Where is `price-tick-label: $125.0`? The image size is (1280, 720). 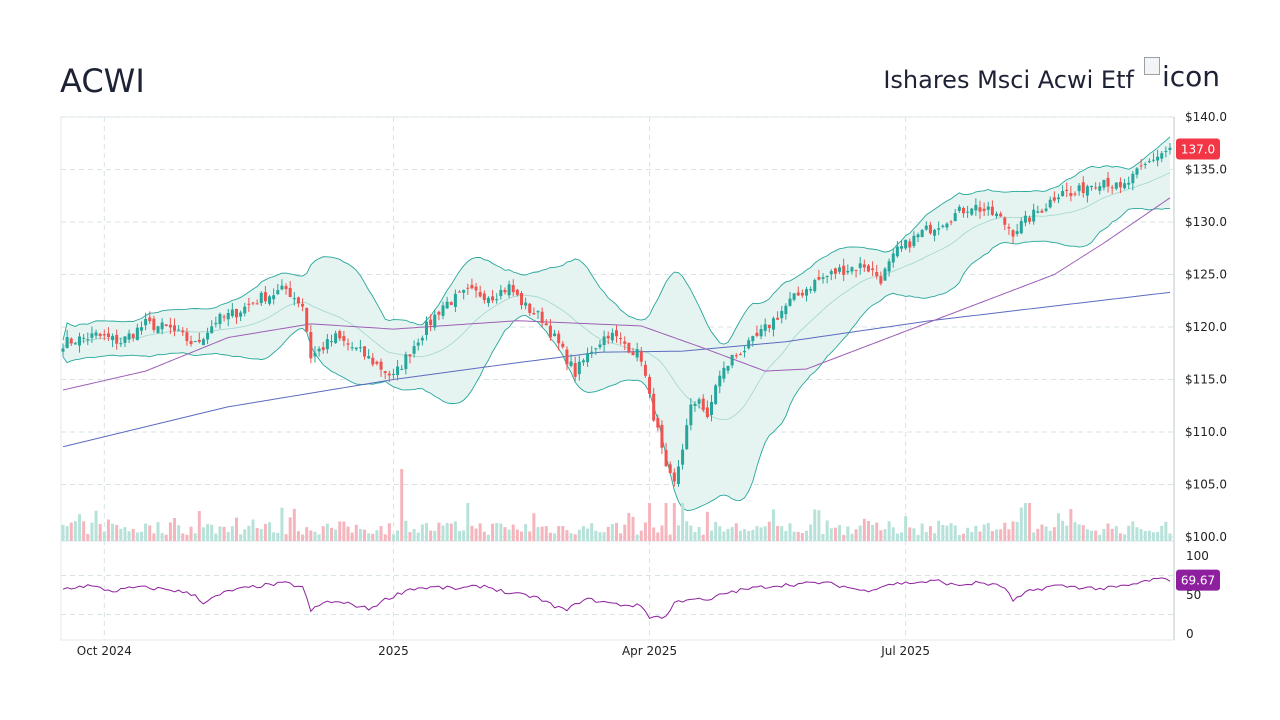
price-tick-label: $125.0 is located at coordinates (1206, 275).